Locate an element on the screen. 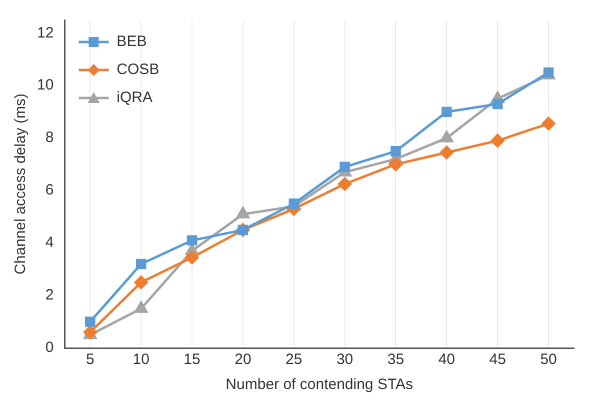 This screenshot has width=596, height=406. y-tick-label: 0 is located at coordinates (49, 347).